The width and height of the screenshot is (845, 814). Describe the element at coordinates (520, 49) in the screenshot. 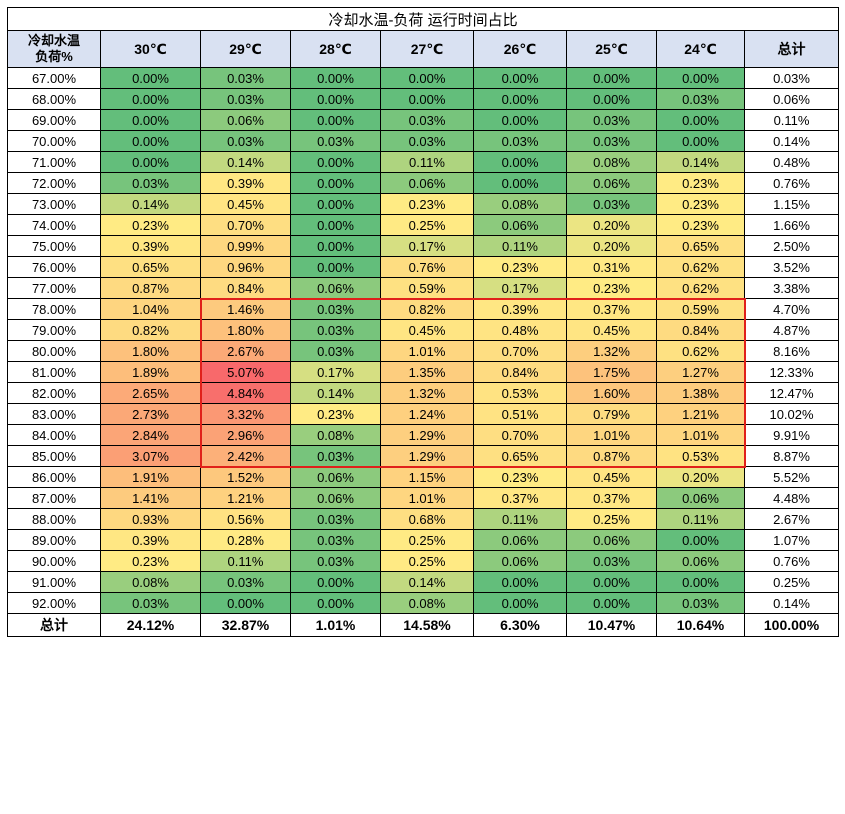

I see `column-header: 26℃` at that location.